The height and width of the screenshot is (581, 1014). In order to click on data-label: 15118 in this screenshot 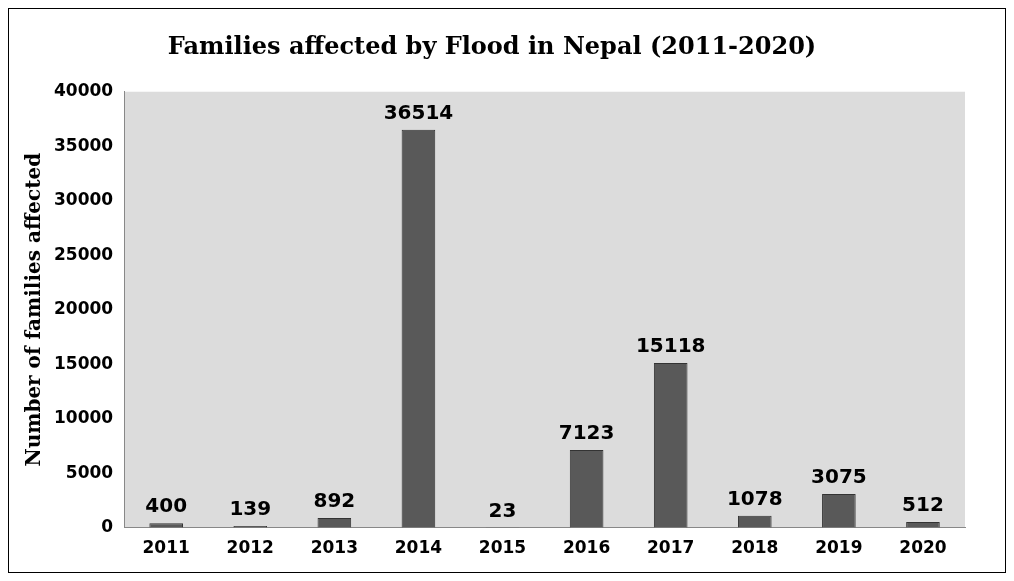, I will do `click(670, 345)`.